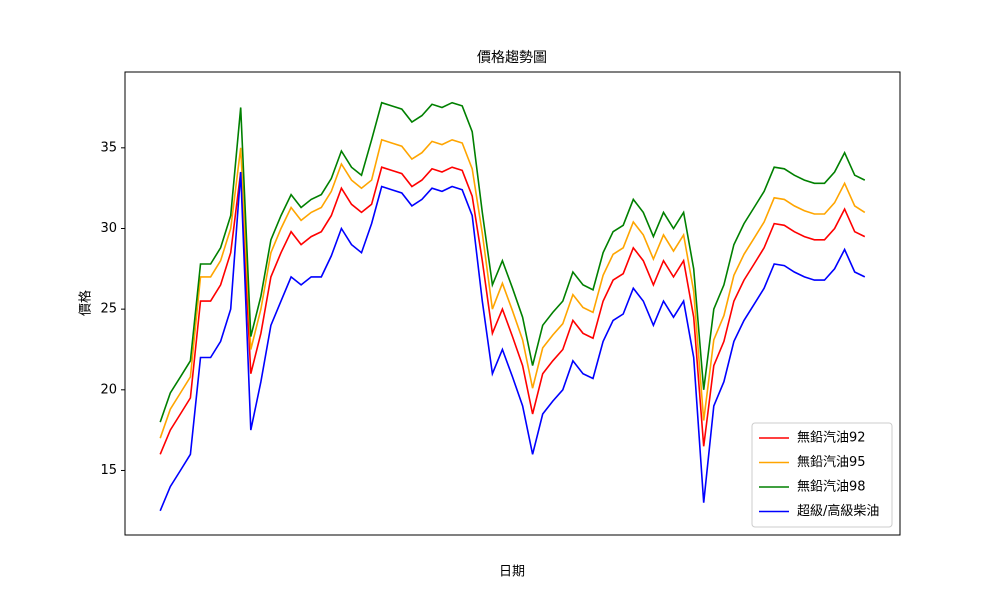 This screenshot has width=1000, height=600. I want to click on x-axis-label: 日期, so click(512, 572).